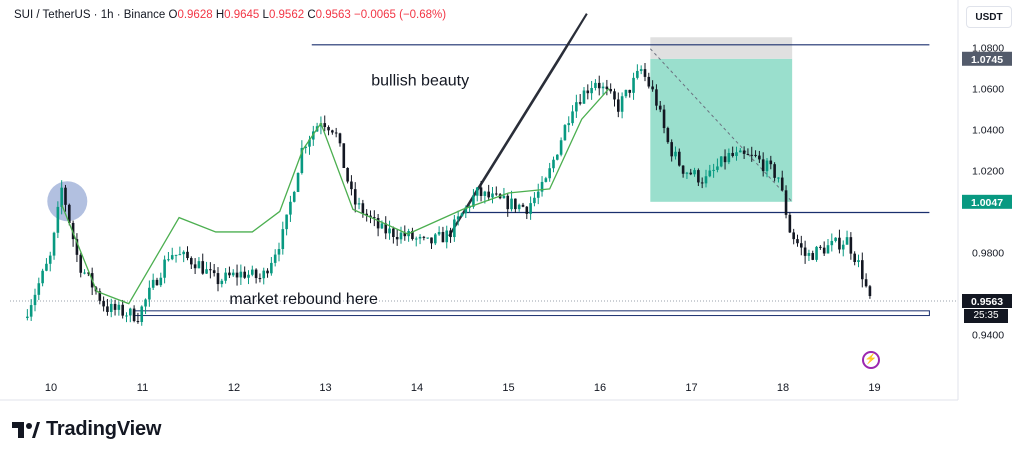 This screenshot has height=454, width=1024. I want to click on y-tick-label: 0.9800, so click(988, 253).